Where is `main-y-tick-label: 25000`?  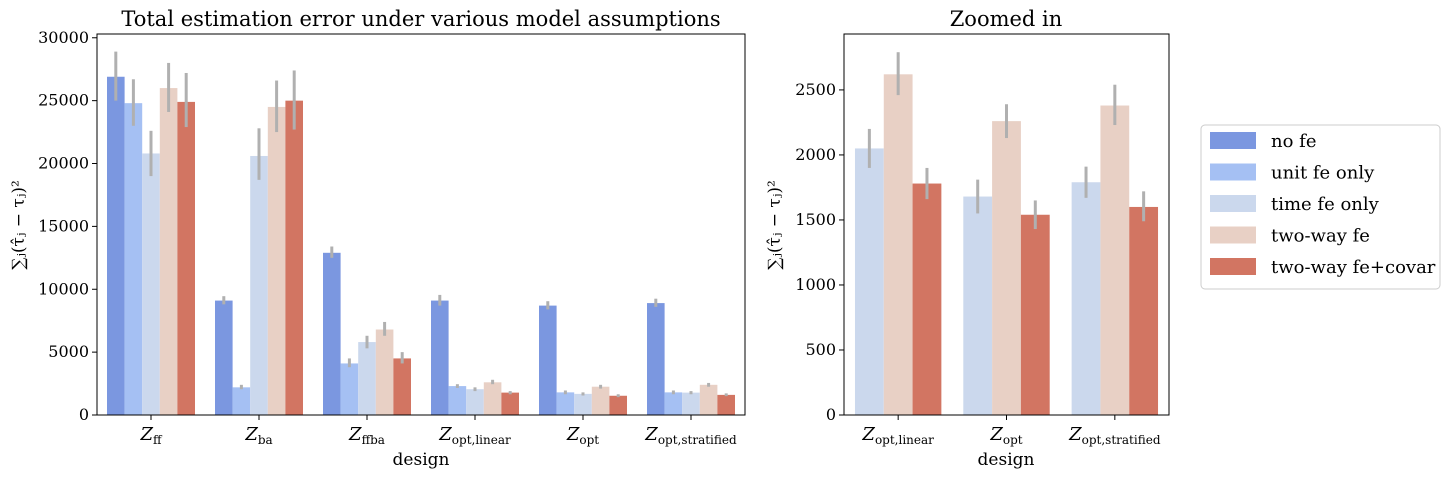 main-y-tick-label: 25000 is located at coordinates (63, 100).